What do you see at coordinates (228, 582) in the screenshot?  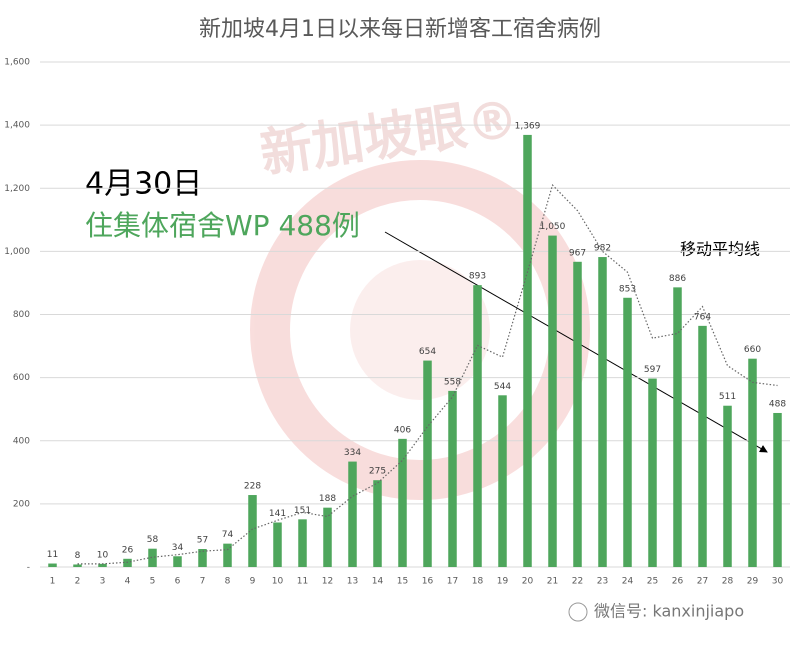 I see `x-tick-label: 8` at bounding box center [228, 582].